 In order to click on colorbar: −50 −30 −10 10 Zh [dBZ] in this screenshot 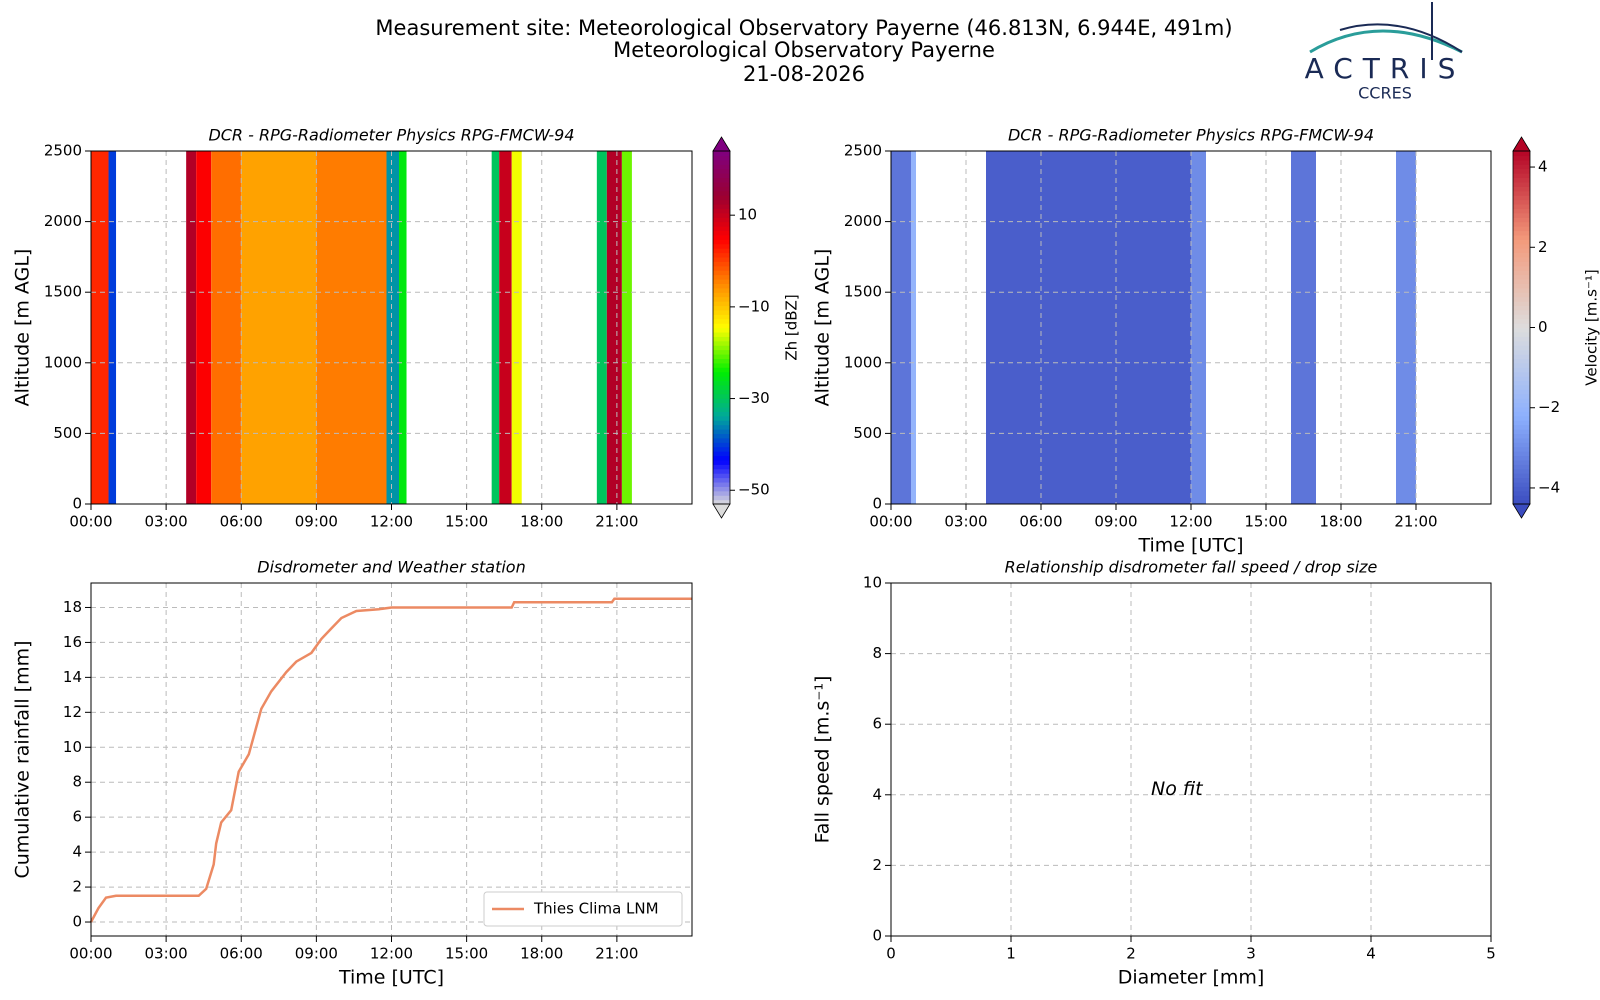, I will do `click(756, 327)`.